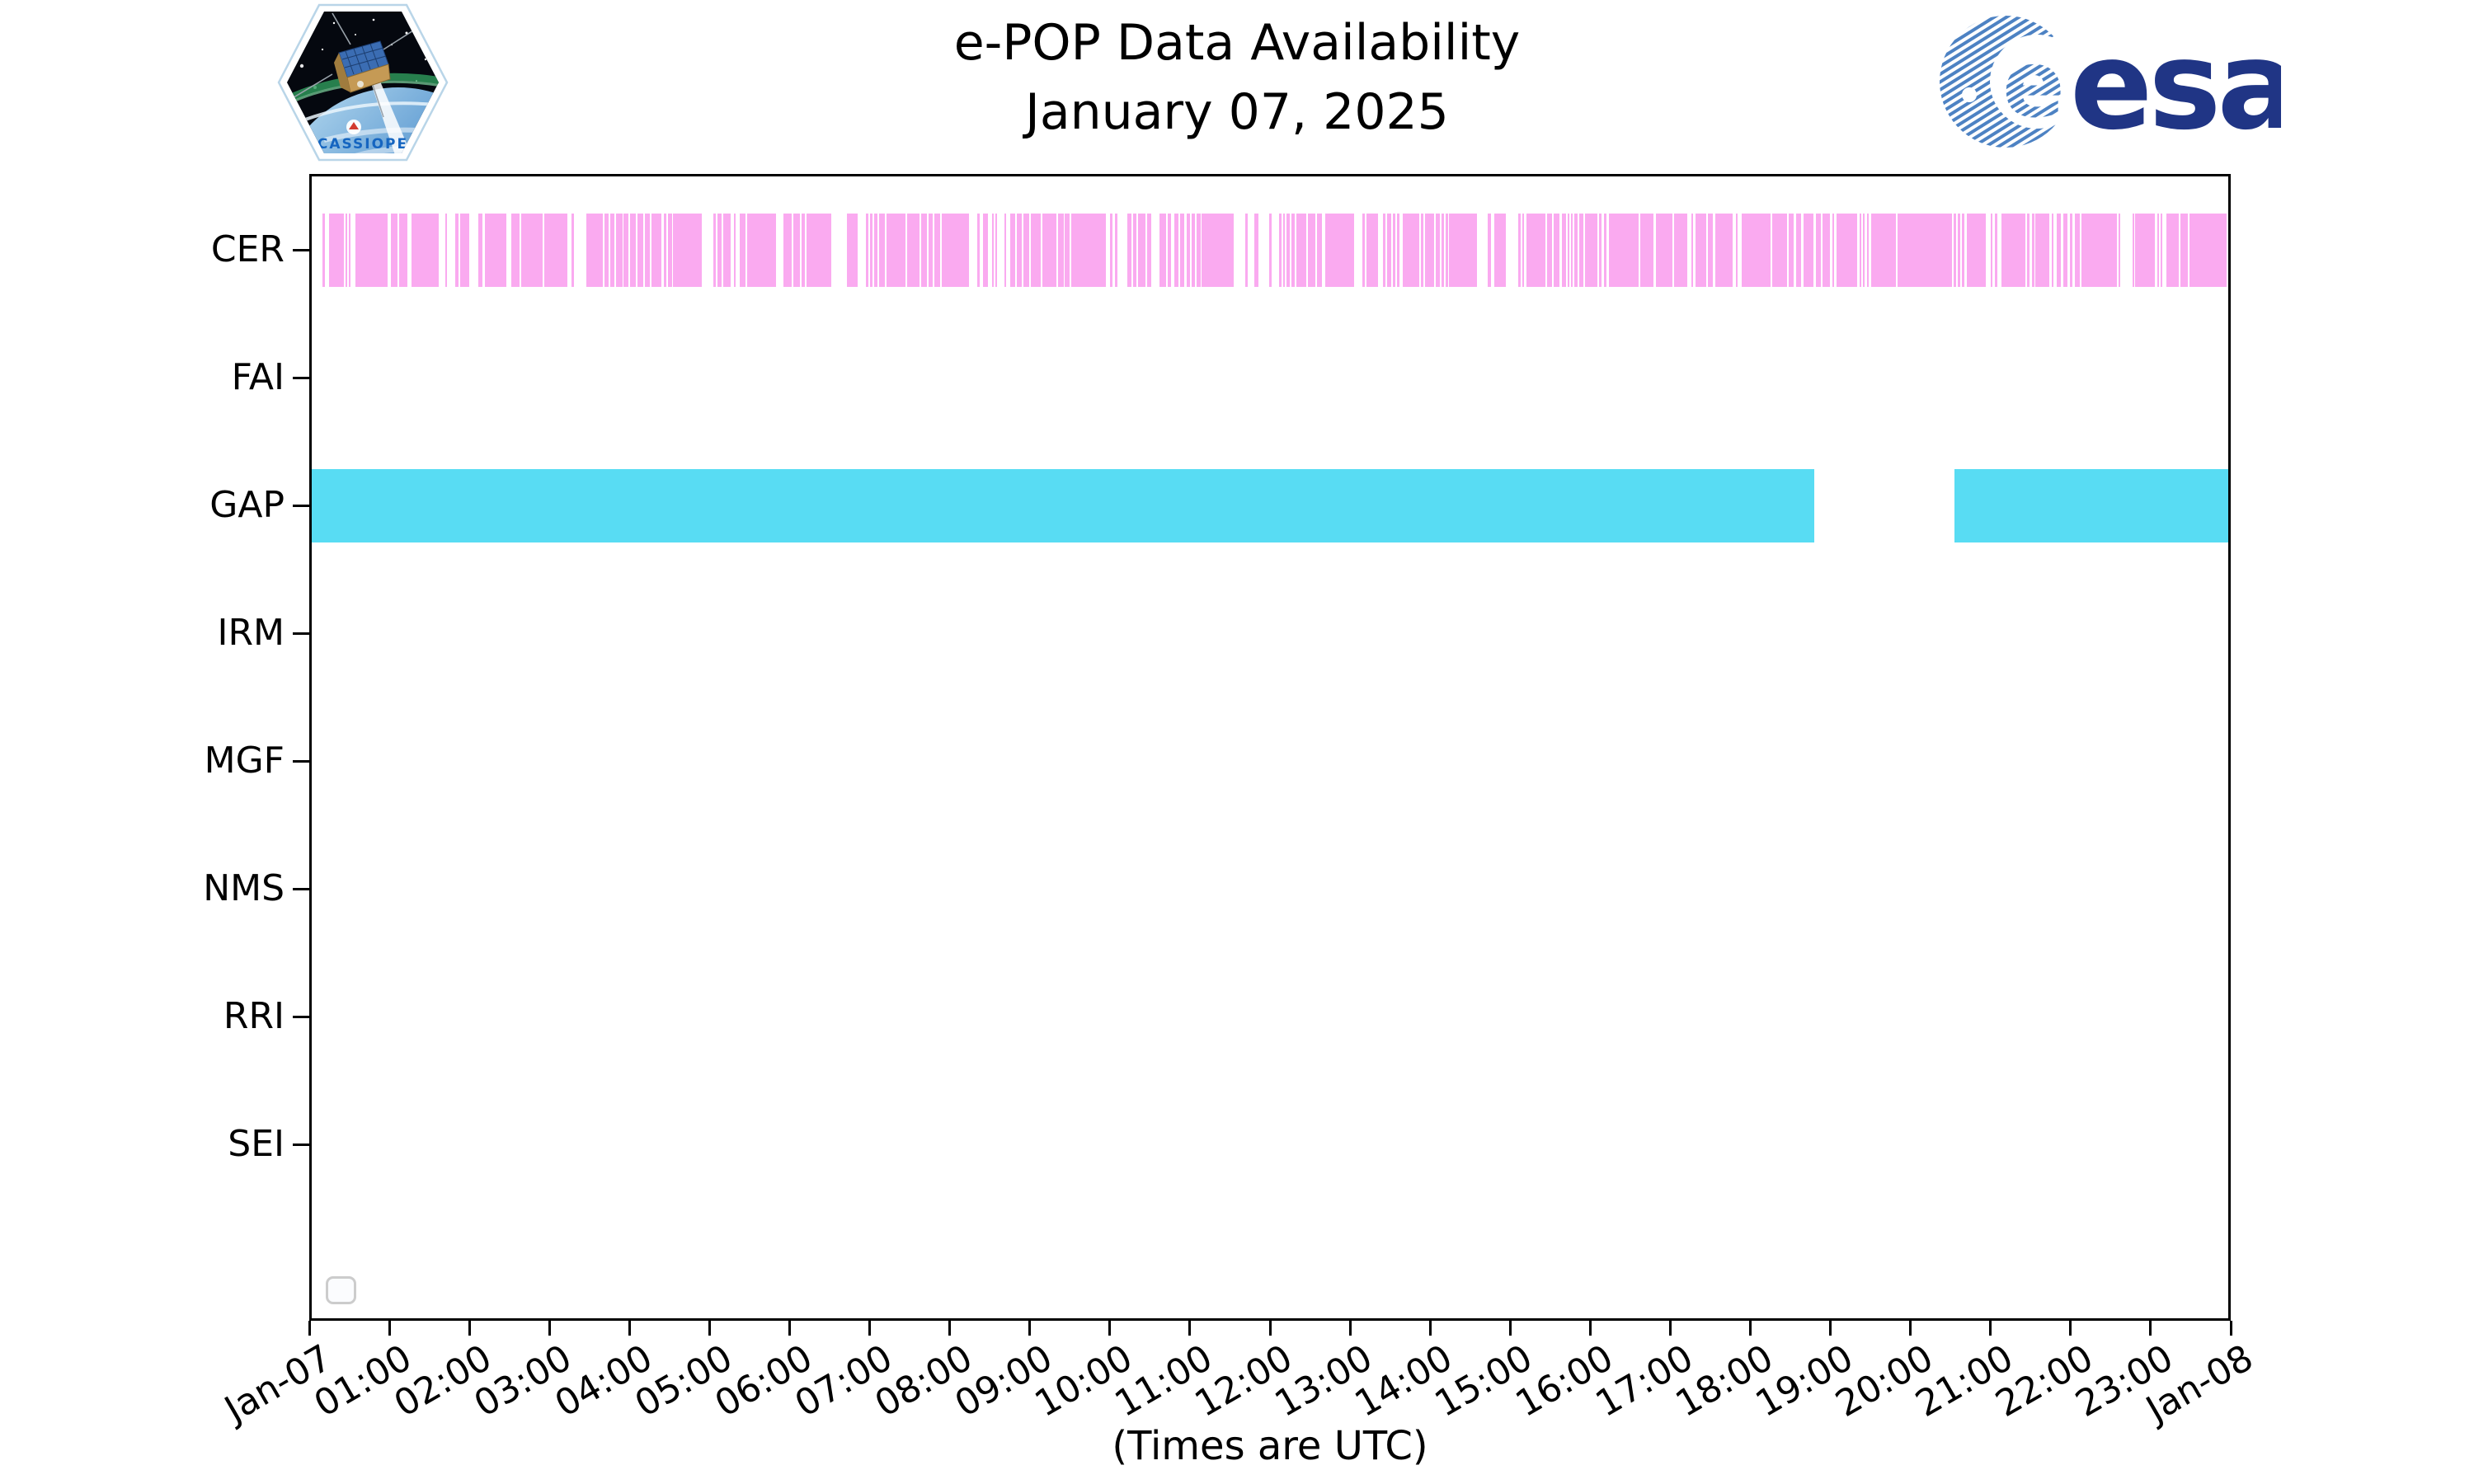  Describe the element at coordinates (244, 761) in the screenshot. I see `y-label-mgf: MGF` at that location.